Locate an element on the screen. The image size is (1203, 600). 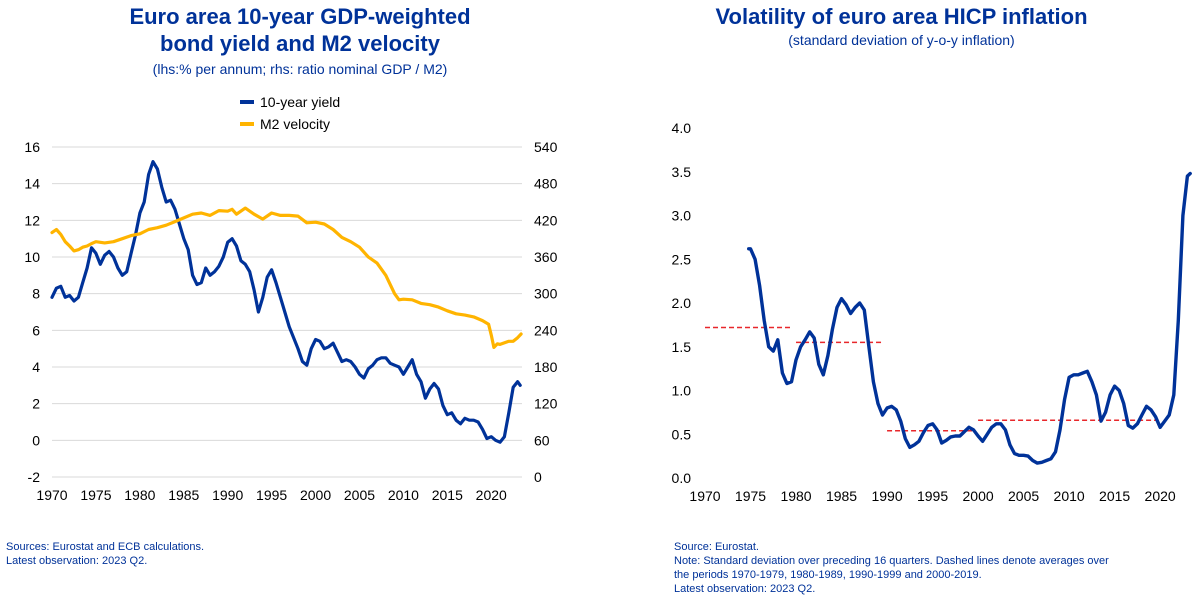
right-y-tick-label: 0 is located at coordinates (538, 477).